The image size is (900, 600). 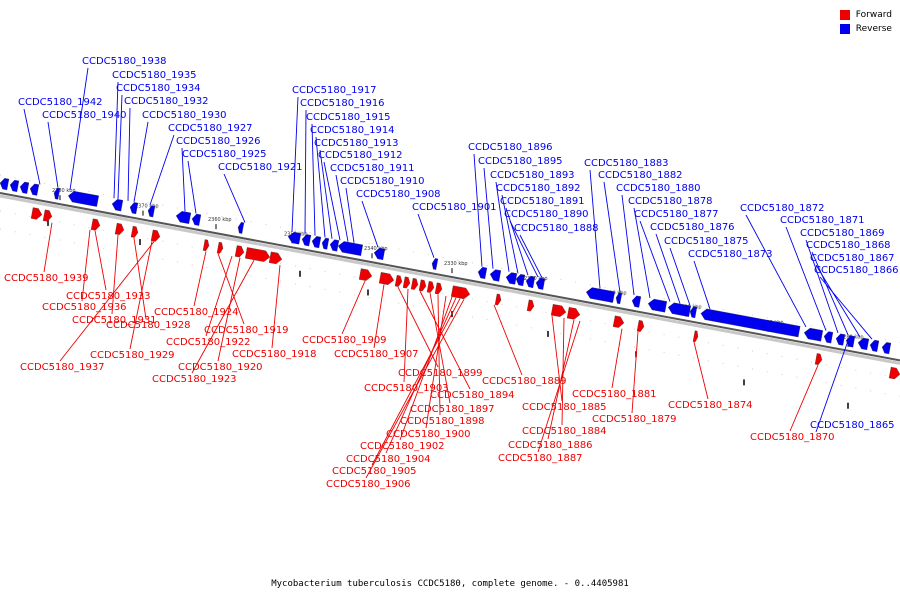 I want to click on reverse-gene-label: CCDC5180_1930, so click(x=184, y=115).